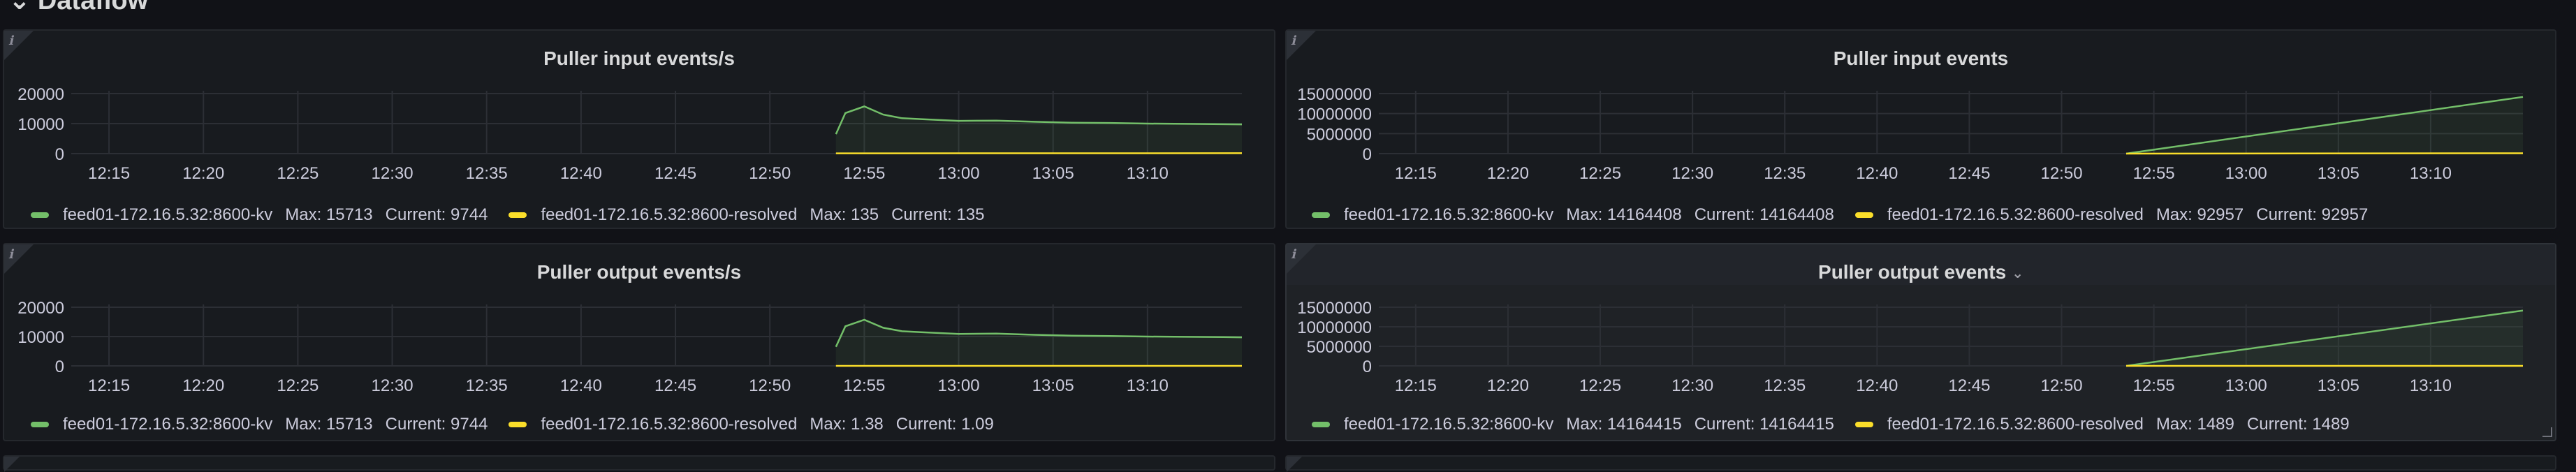  Describe the element at coordinates (437, 215) in the screenshot. I see `legend-current: Current: 9744` at that location.